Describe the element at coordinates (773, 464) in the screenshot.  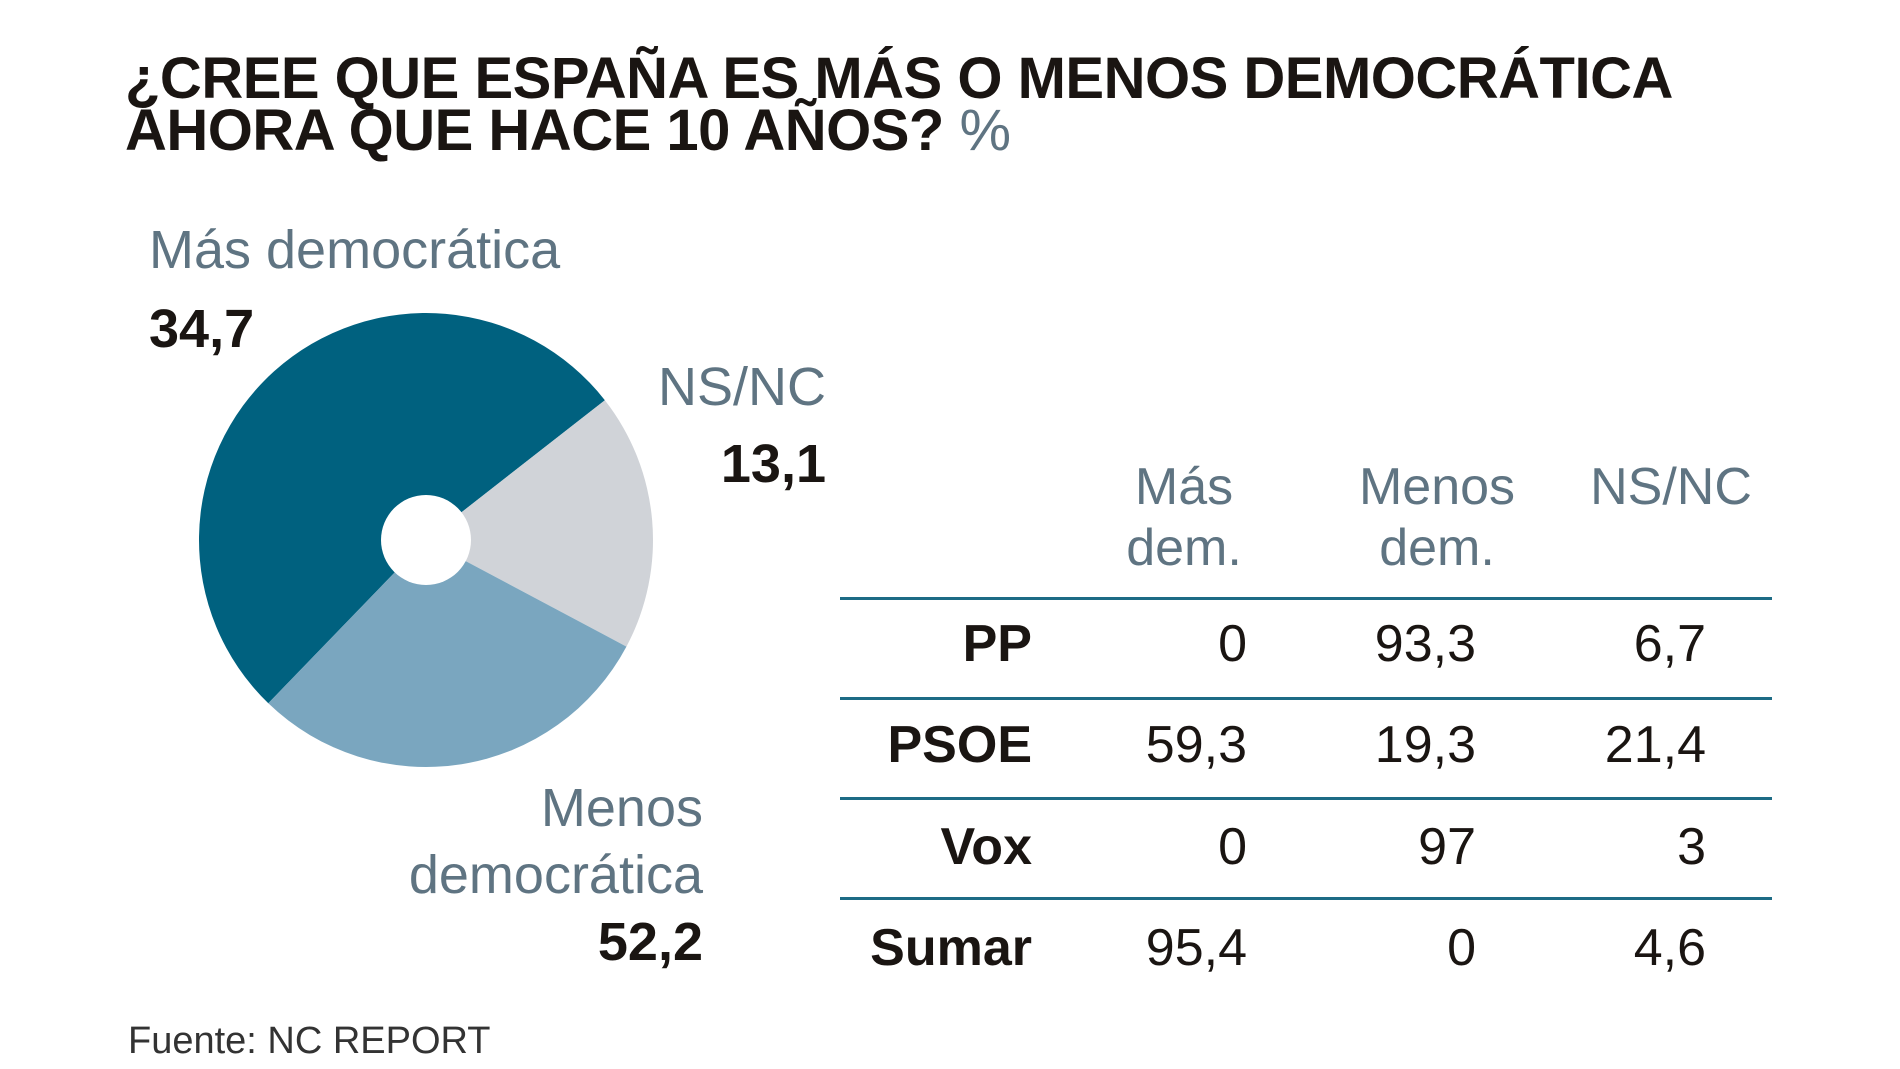
I see `slice-value-nsnc: 13,1` at that location.